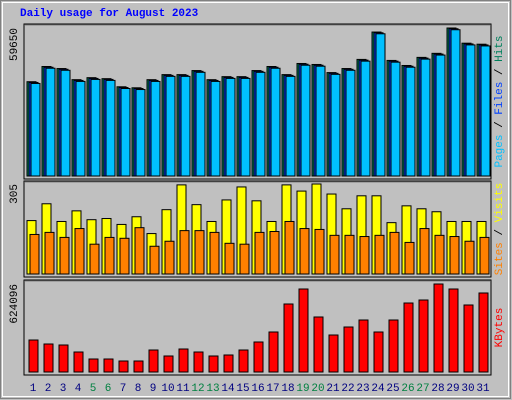 The width and height of the screenshot is (512, 400). Describe the element at coordinates (392, 389) in the screenshot. I see `x-tick-label: 25` at that location.